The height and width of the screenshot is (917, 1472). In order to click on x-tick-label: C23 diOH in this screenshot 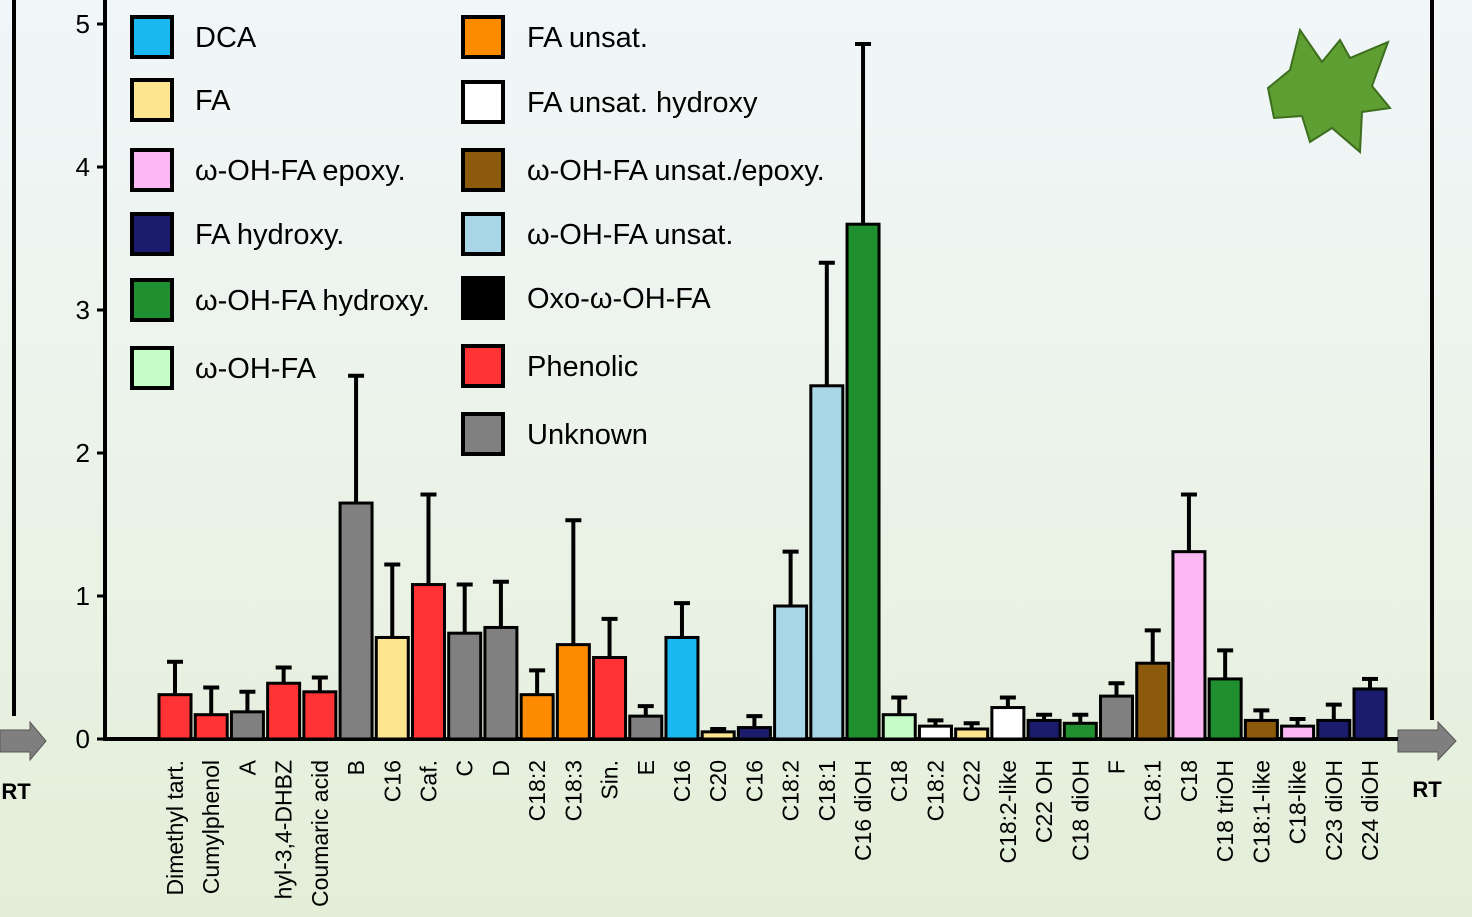, I will do `click(1334, 810)`.